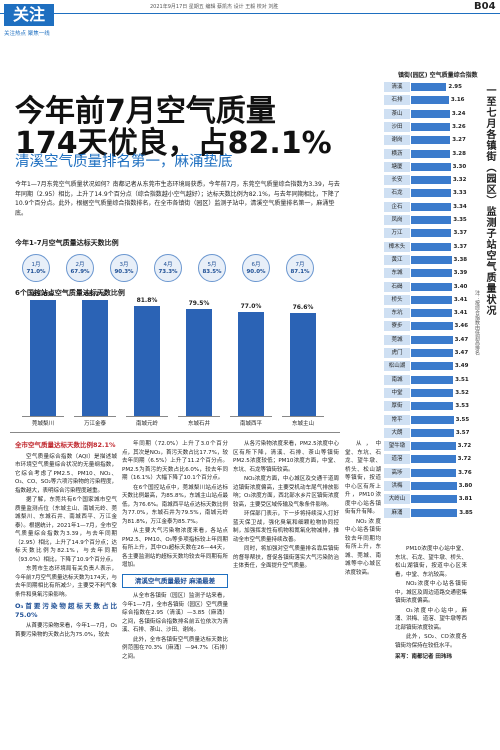 The width and height of the screenshot is (500, 750). I want to click on x-tick-label: 南城西平, so click(251, 421).